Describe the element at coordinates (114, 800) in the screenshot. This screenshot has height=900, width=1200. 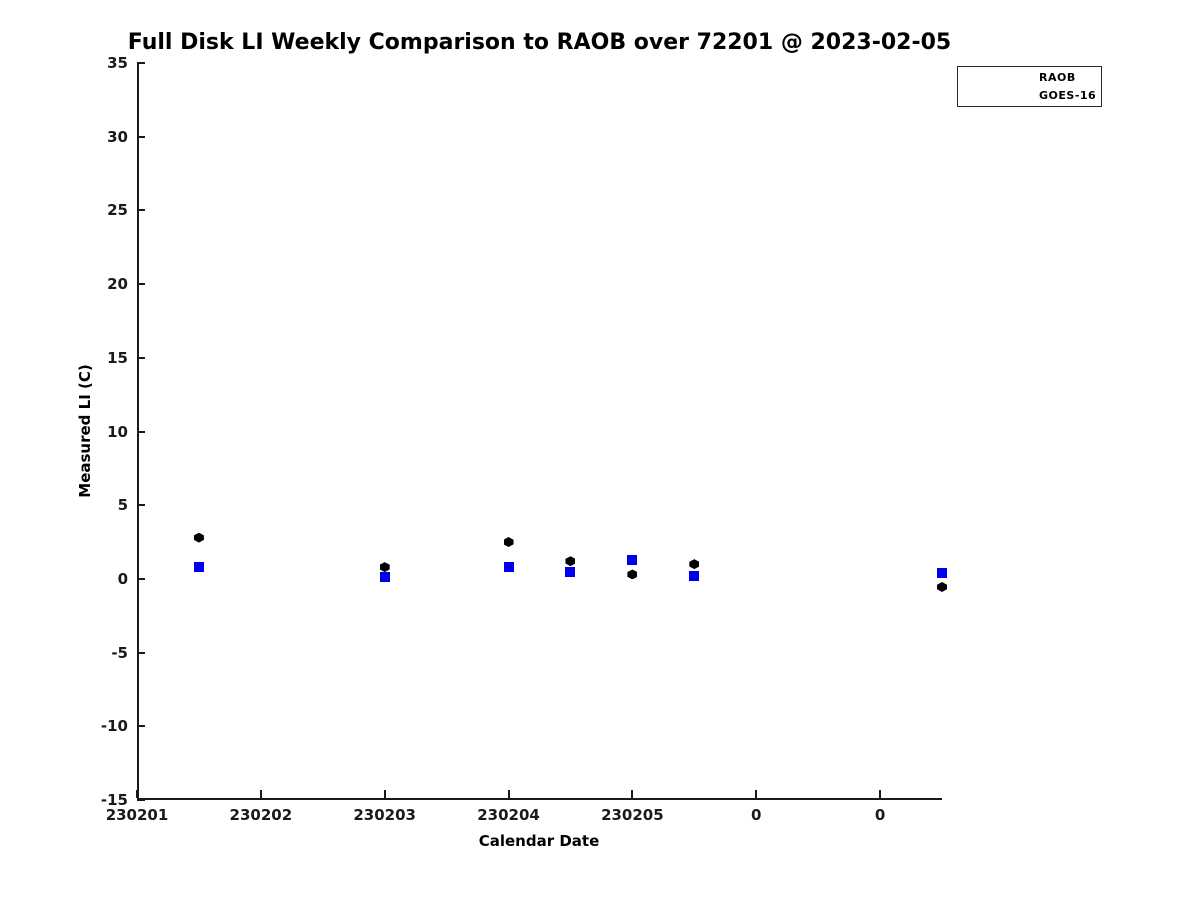
I see `y-tick-label: -15` at that location.